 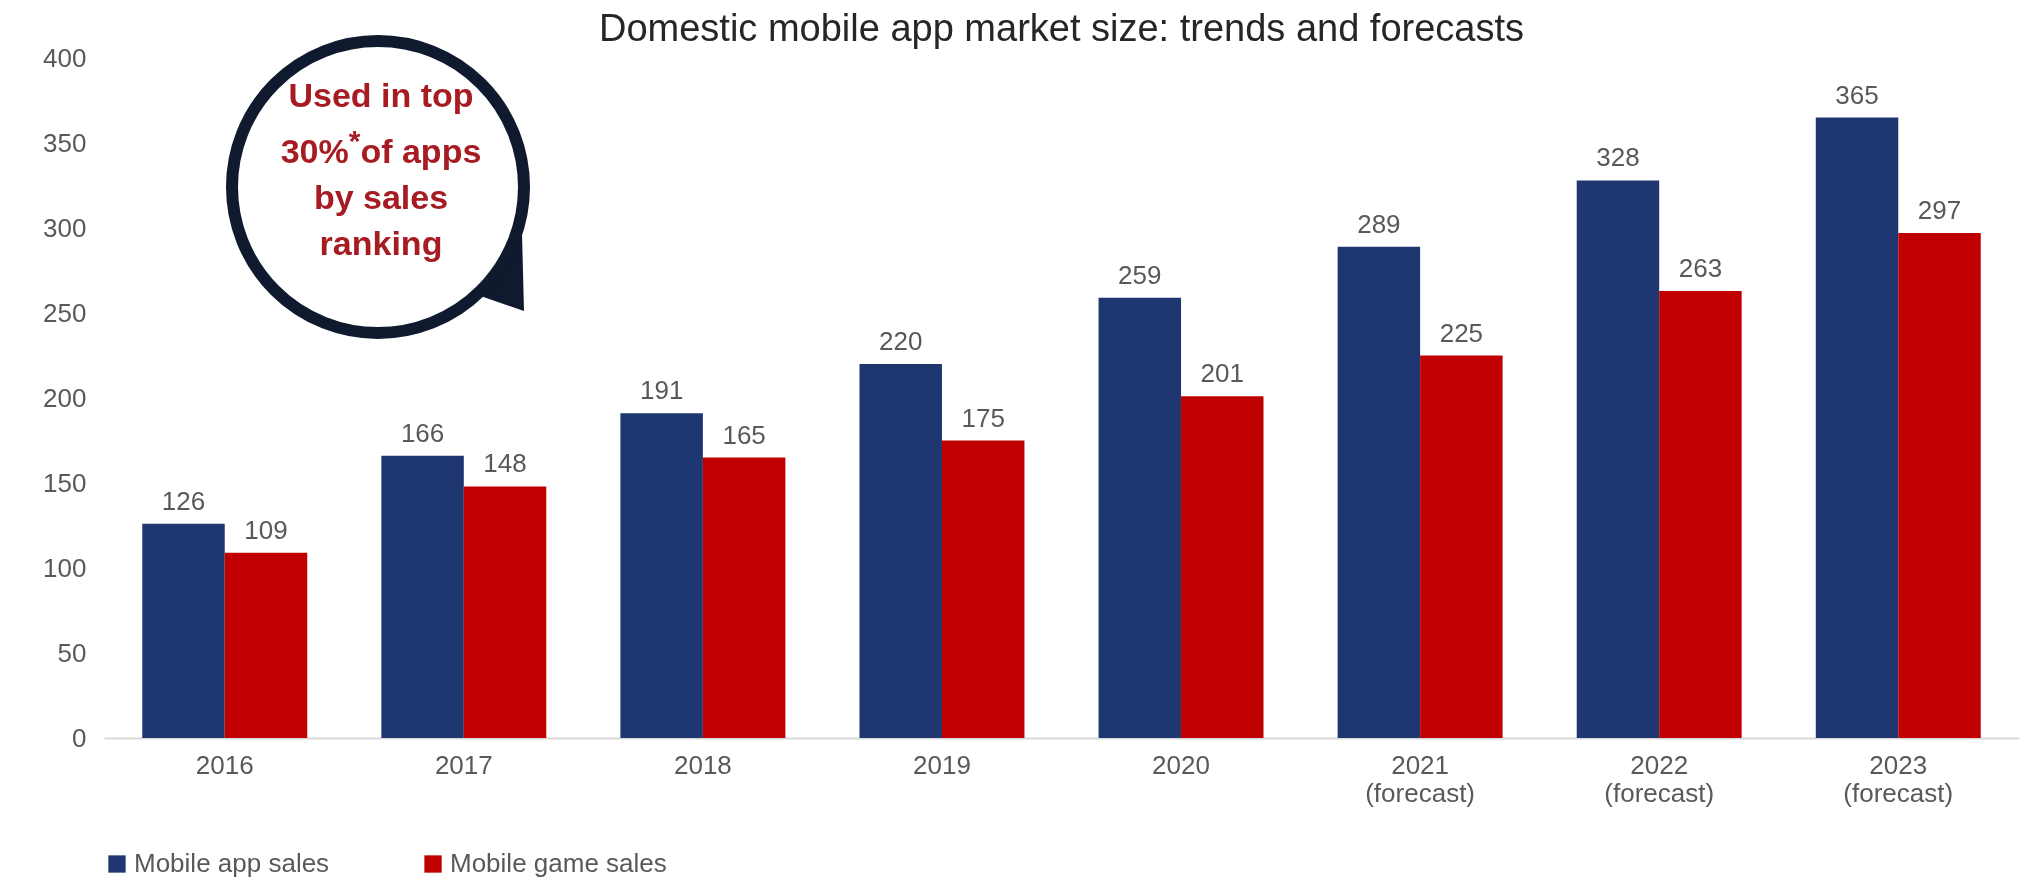 What do you see at coordinates (1061, 28) in the screenshot?
I see `chart-title: Domestic mobile app market size: trends and forecasts` at bounding box center [1061, 28].